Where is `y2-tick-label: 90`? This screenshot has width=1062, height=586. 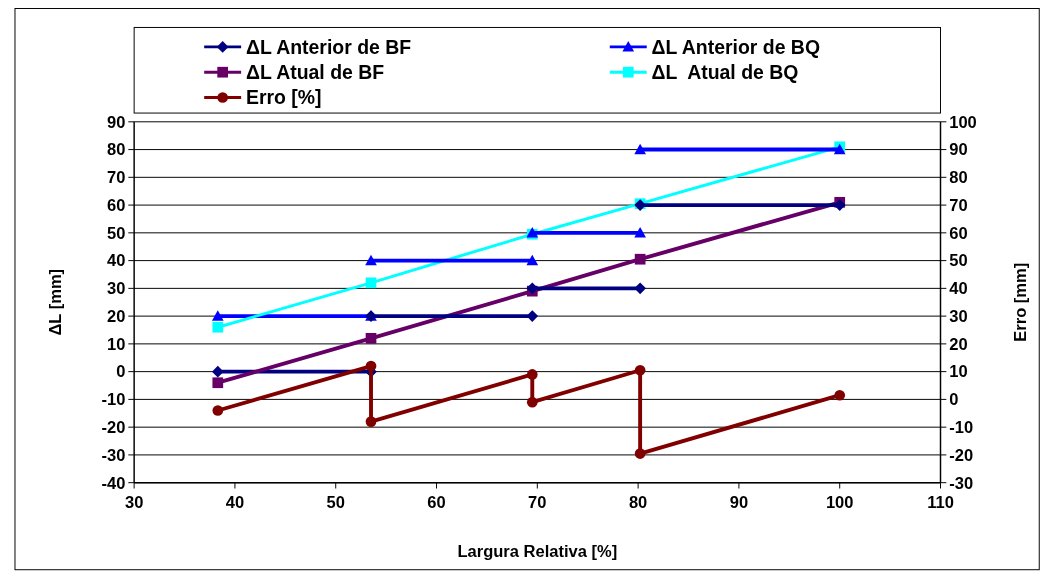
y2-tick-label: 90 is located at coordinates (958, 150).